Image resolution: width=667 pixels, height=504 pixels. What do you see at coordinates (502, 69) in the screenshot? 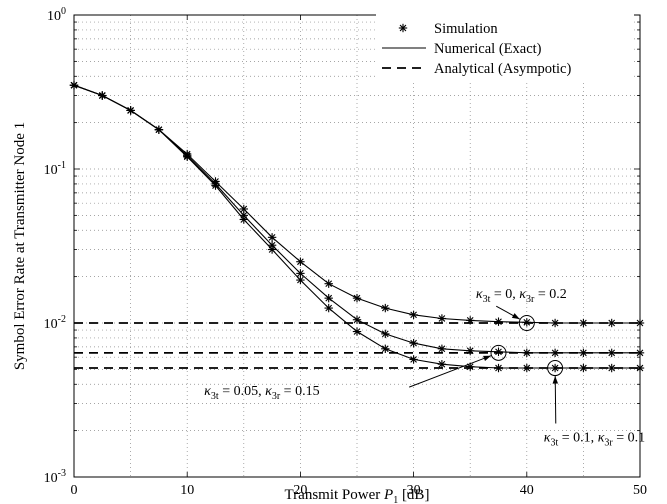
I see `legend-label: Analytical (Asympotic)` at bounding box center [502, 69].